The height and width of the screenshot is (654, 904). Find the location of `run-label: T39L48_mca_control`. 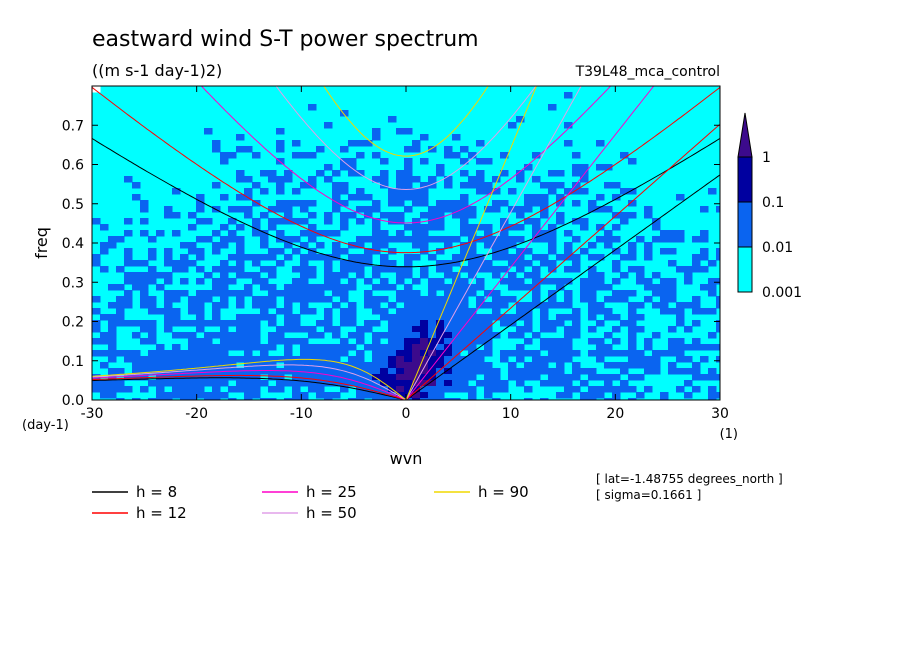

run-label: T39L48_mca_control is located at coordinates (647, 72).